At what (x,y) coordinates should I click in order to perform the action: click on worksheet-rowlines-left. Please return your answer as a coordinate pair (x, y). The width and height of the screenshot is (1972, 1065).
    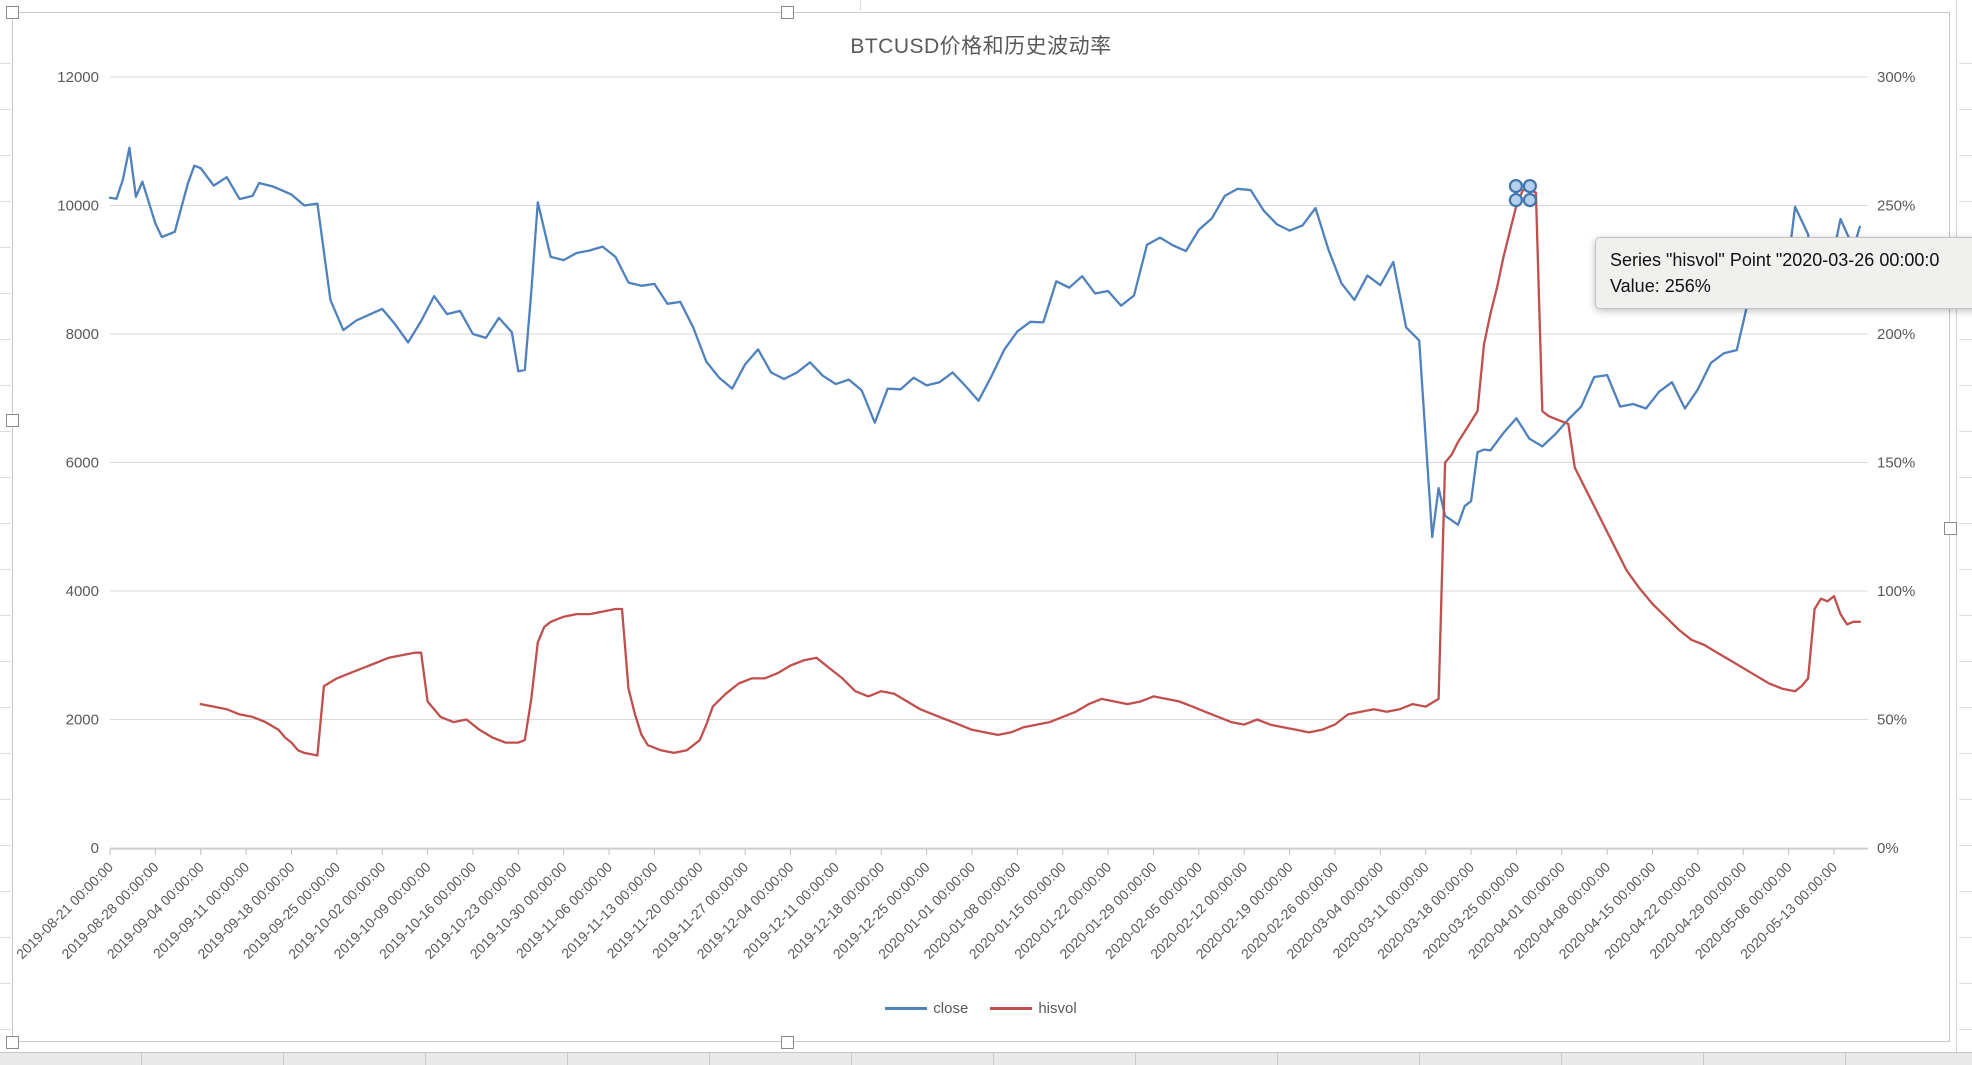
    Looking at the image, I should click on (5, 530).